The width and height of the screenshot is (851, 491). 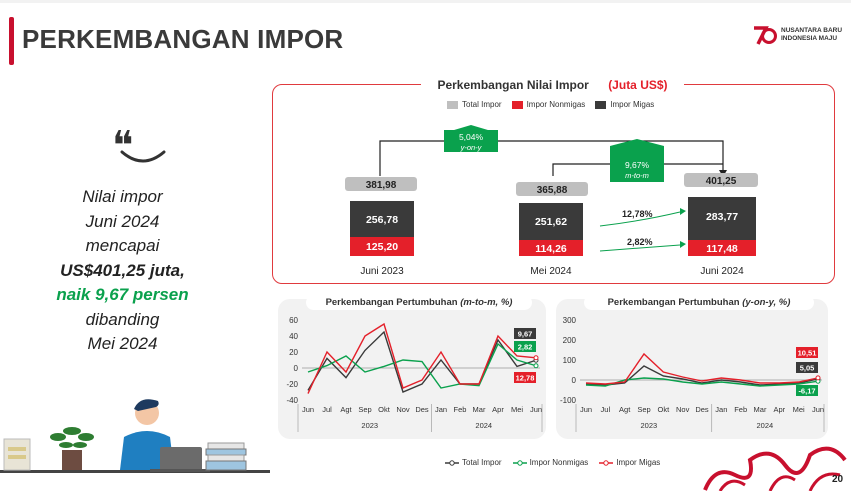 What do you see at coordinates (293, 352) in the screenshot?
I see `y-tick-label: 20` at bounding box center [293, 352].